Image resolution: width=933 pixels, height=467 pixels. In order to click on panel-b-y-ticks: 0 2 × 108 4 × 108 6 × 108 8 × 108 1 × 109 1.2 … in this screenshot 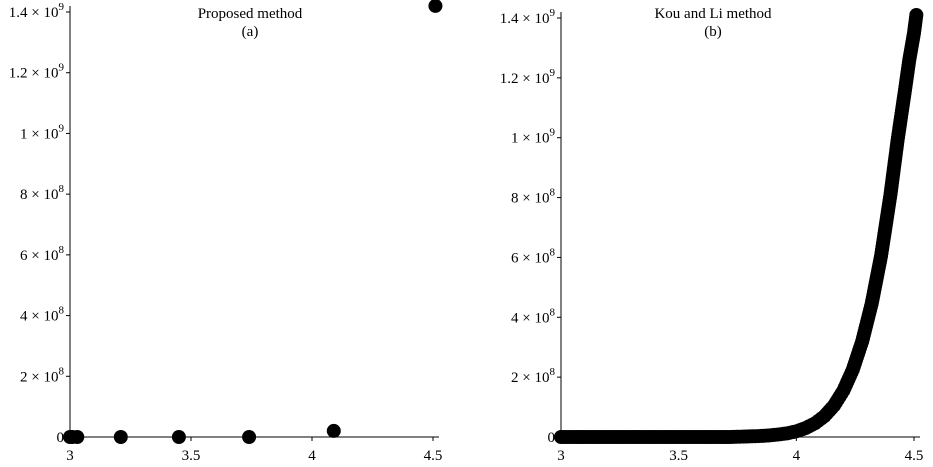, I will do `click(530, 226)`.